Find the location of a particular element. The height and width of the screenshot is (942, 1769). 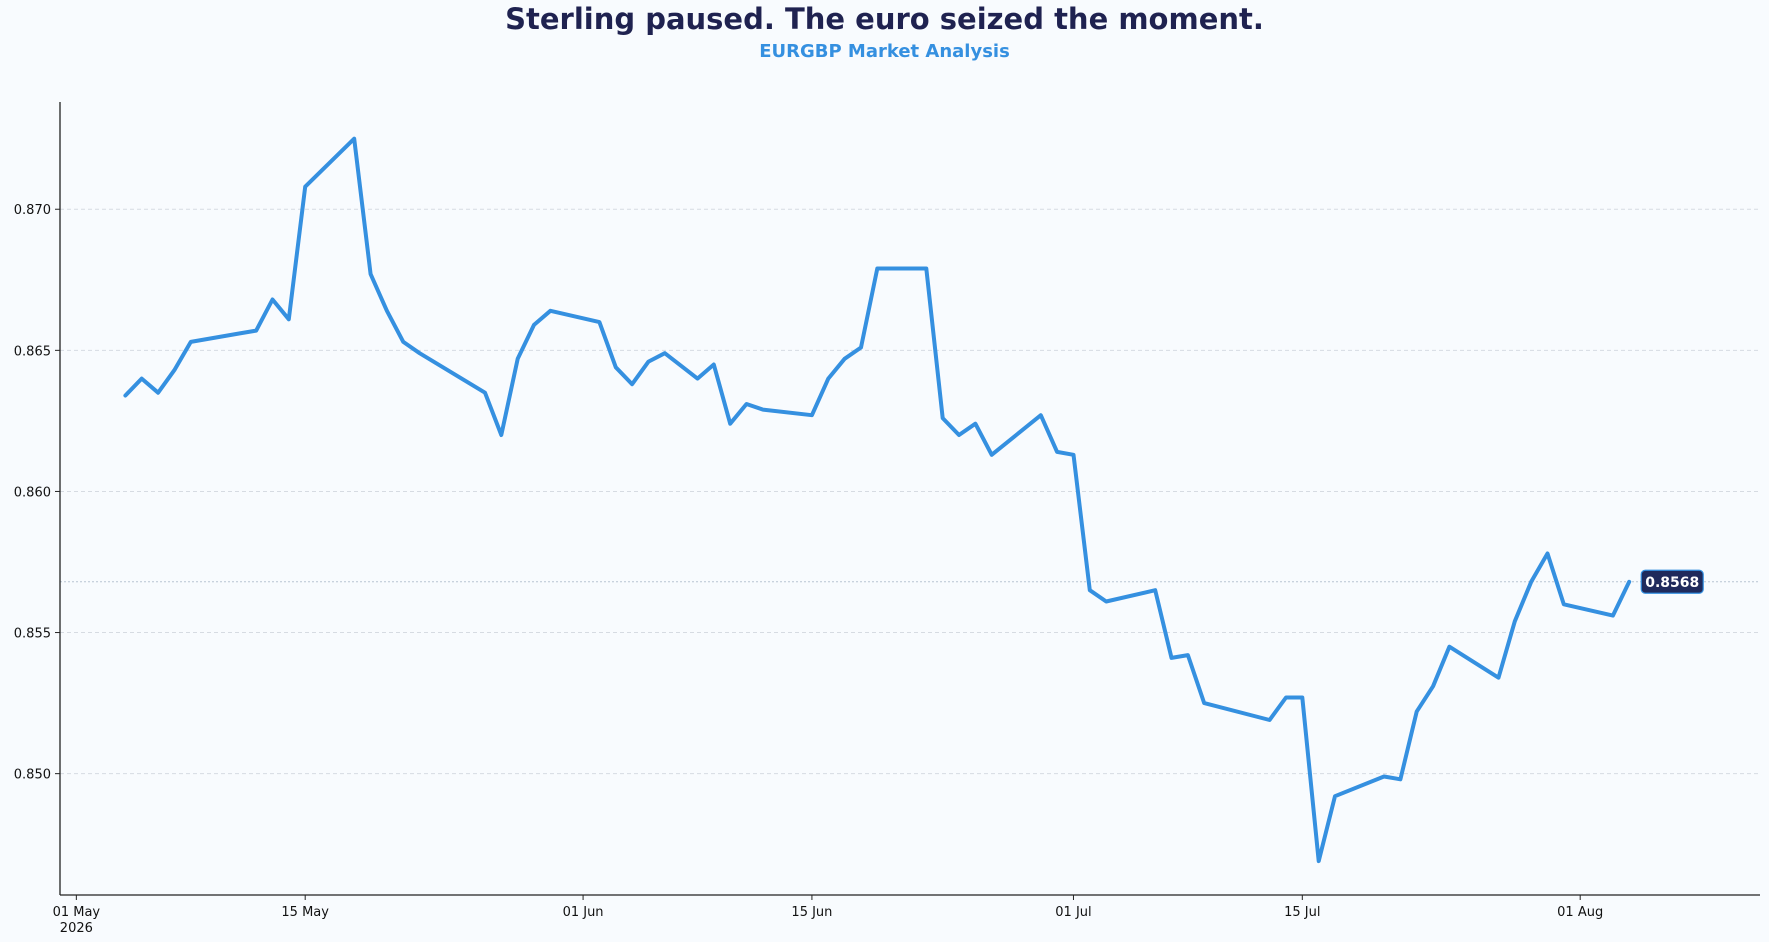

x-tick-label: 15 May is located at coordinates (305, 912).